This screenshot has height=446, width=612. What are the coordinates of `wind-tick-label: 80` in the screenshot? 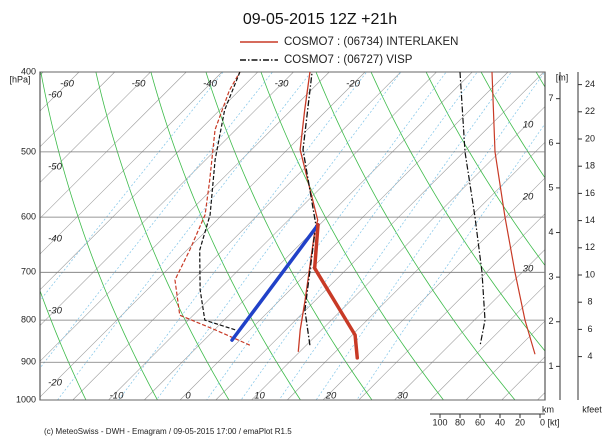 It's located at (460, 422).